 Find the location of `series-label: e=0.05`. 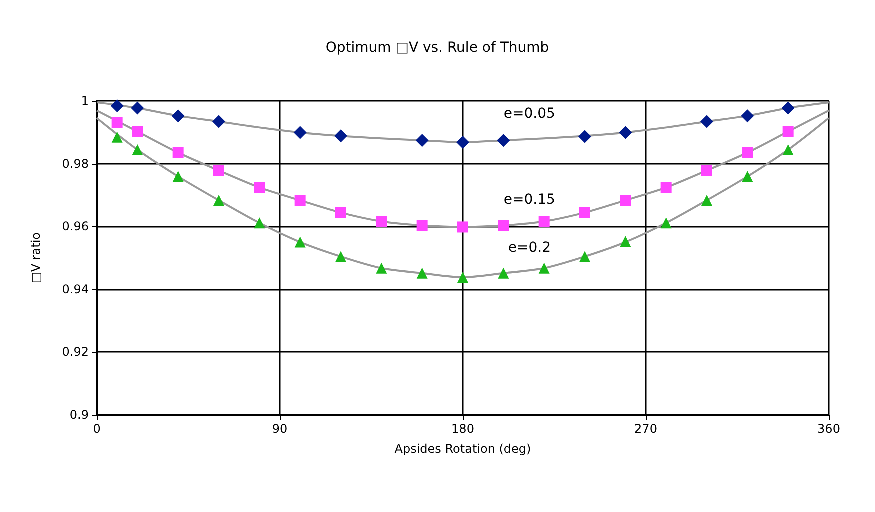

series-label: e=0.05 is located at coordinates (530, 114).